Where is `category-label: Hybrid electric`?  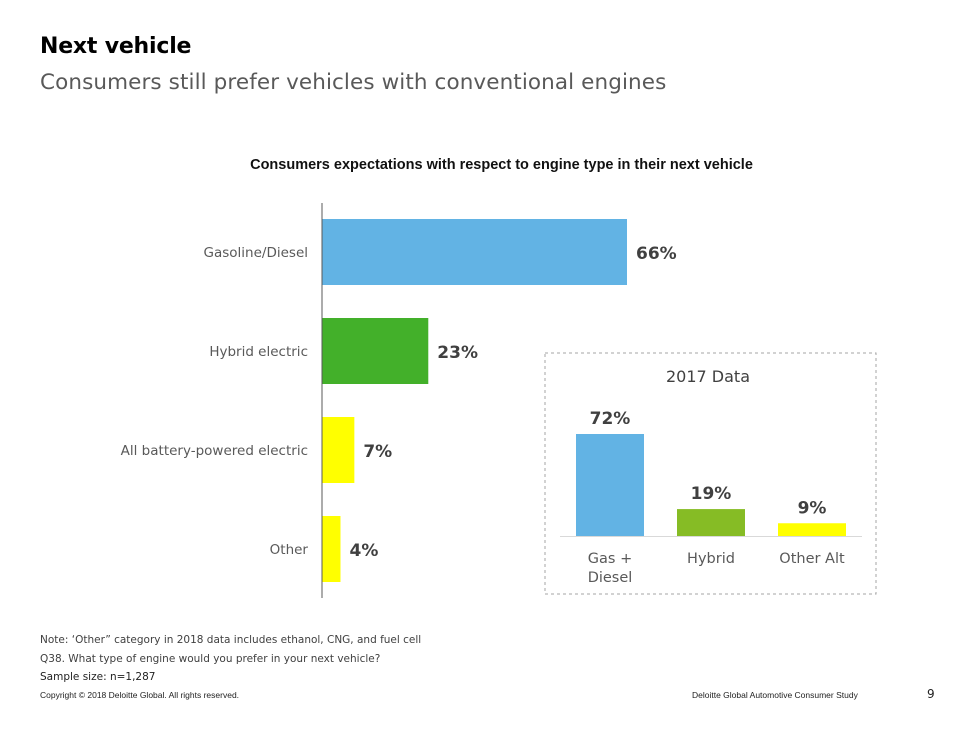 category-label: Hybrid electric is located at coordinates (258, 352).